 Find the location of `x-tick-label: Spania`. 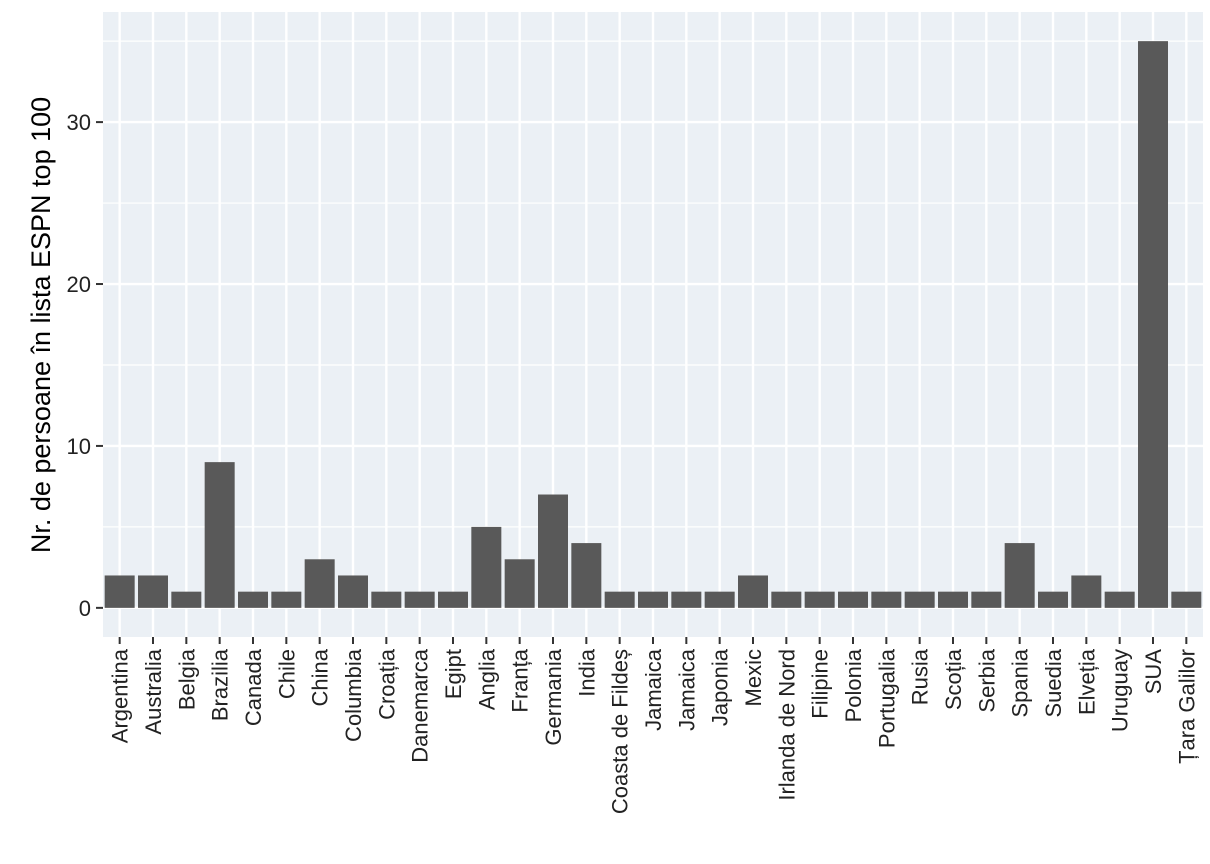

x-tick-label: Spania is located at coordinates (1020, 682).